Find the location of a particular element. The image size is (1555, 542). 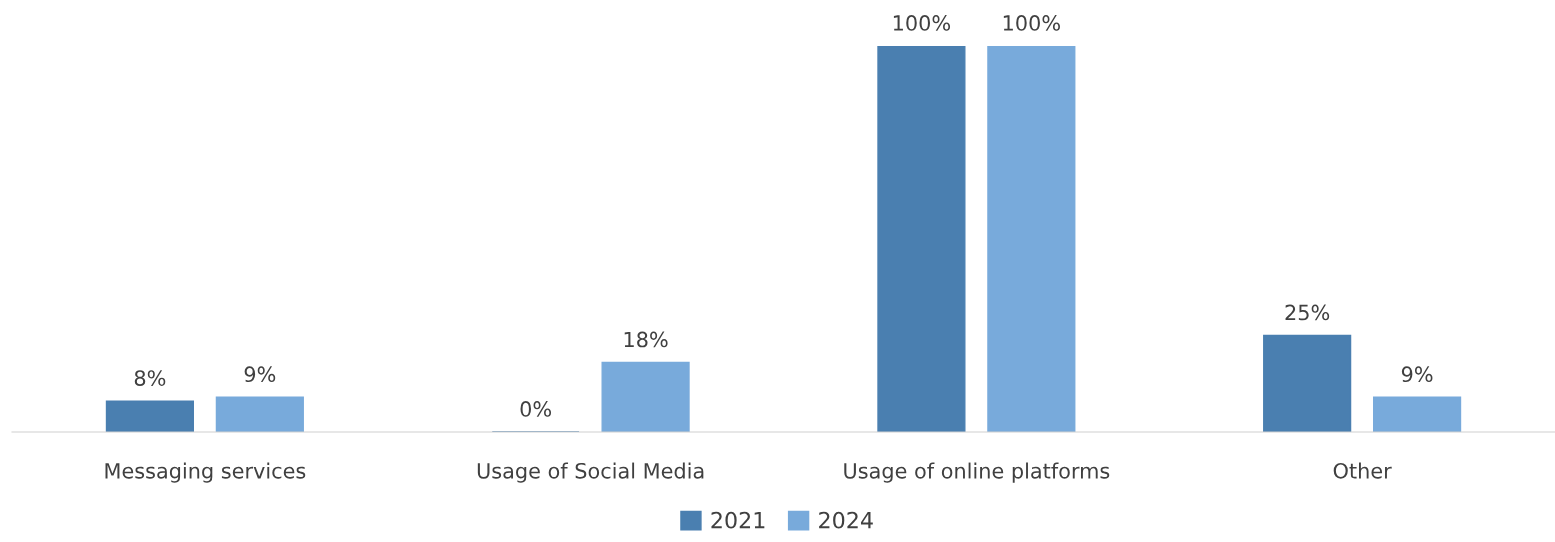

legend-label: 2024 is located at coordinates (846, 520).